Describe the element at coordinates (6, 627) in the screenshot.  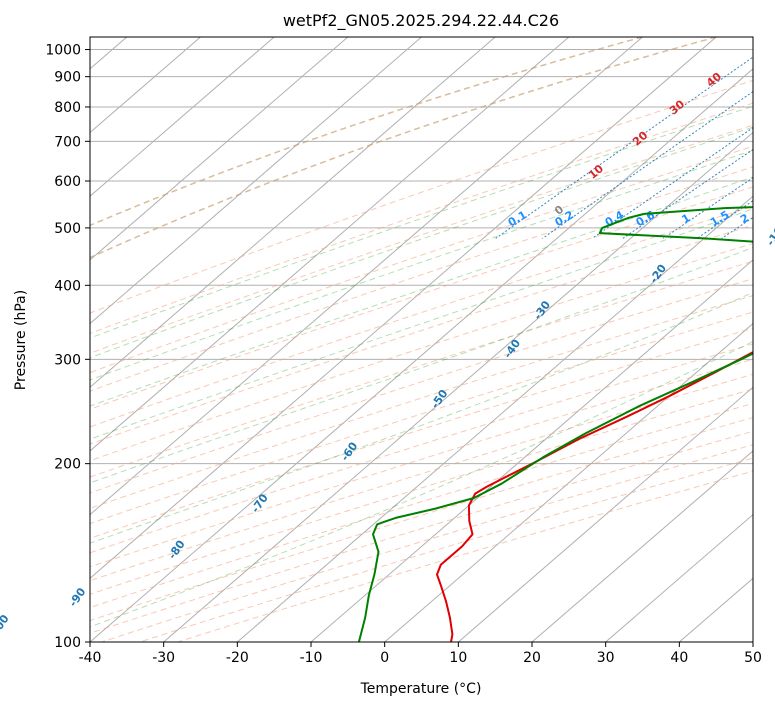
I see `dry-adiabat-label: -100` at that location.